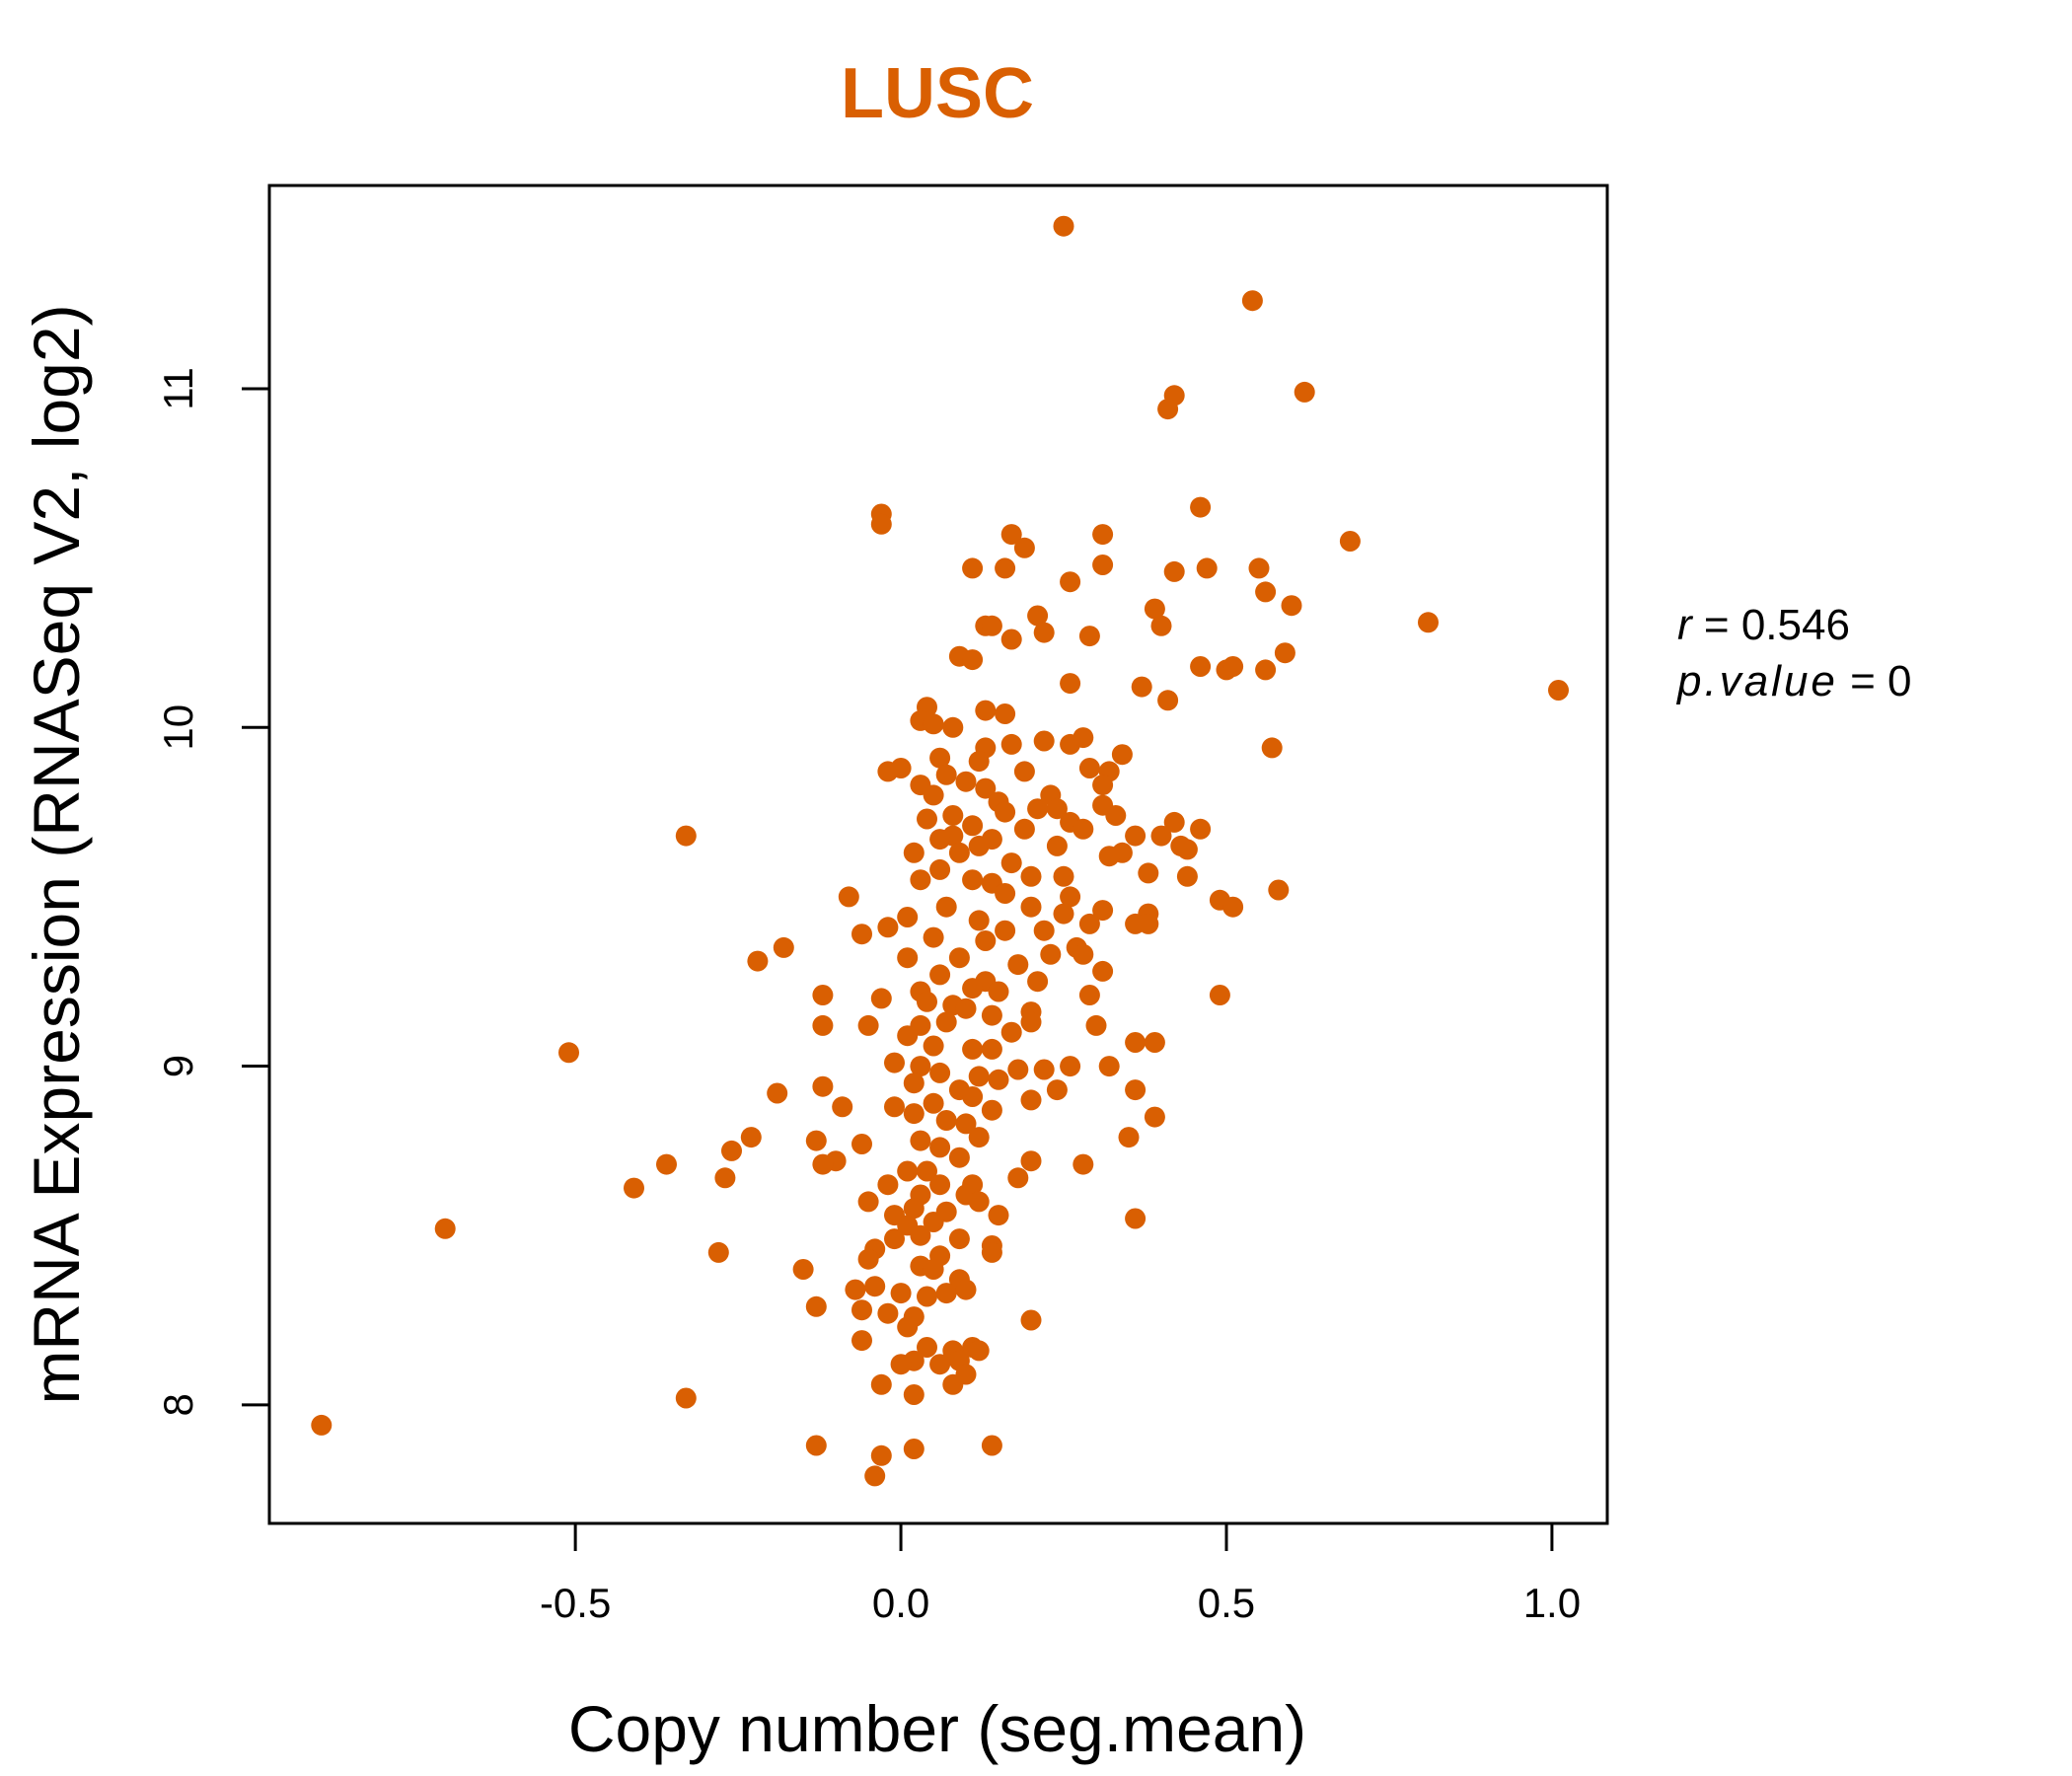 This screenshot has width=2072, height=1776. What do you see at coordinates (57, 854) in the screenshot?
I see `y-axis-title: mRNA Expression (RNASeq V2, log2)` at bounding box center [57, 854].